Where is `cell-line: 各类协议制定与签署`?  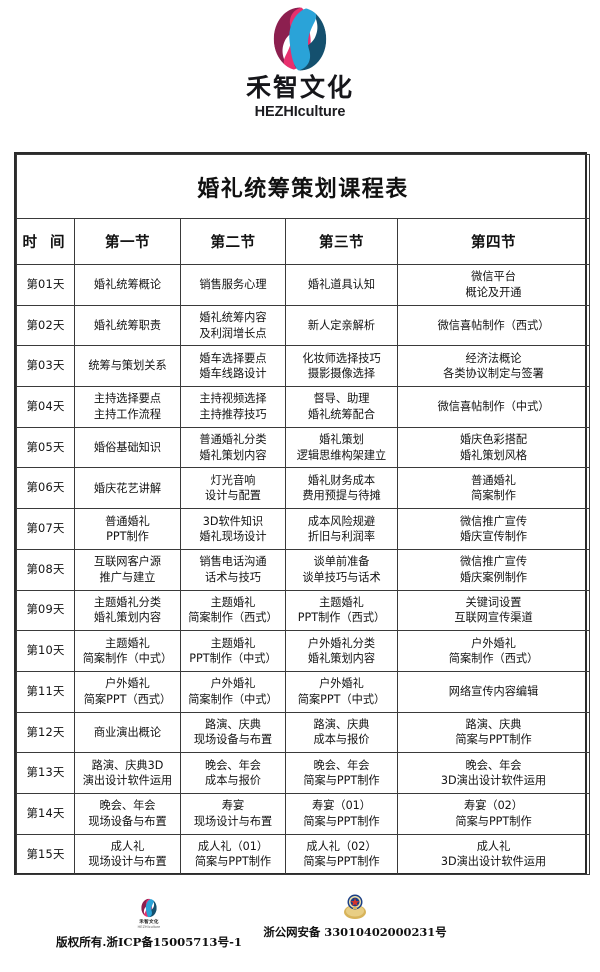 cell-line: 各类协议制定与签署 is located at coordinates (493, 374).